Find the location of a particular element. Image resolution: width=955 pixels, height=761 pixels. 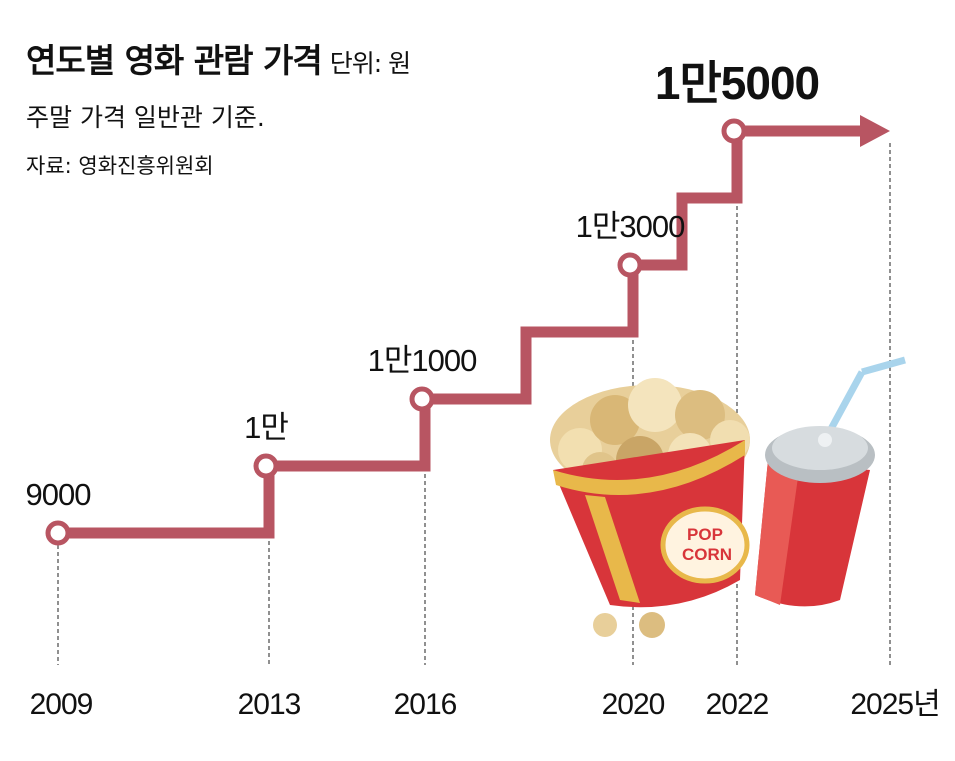

data-label: 9000 is located at coordinates (59, 494).